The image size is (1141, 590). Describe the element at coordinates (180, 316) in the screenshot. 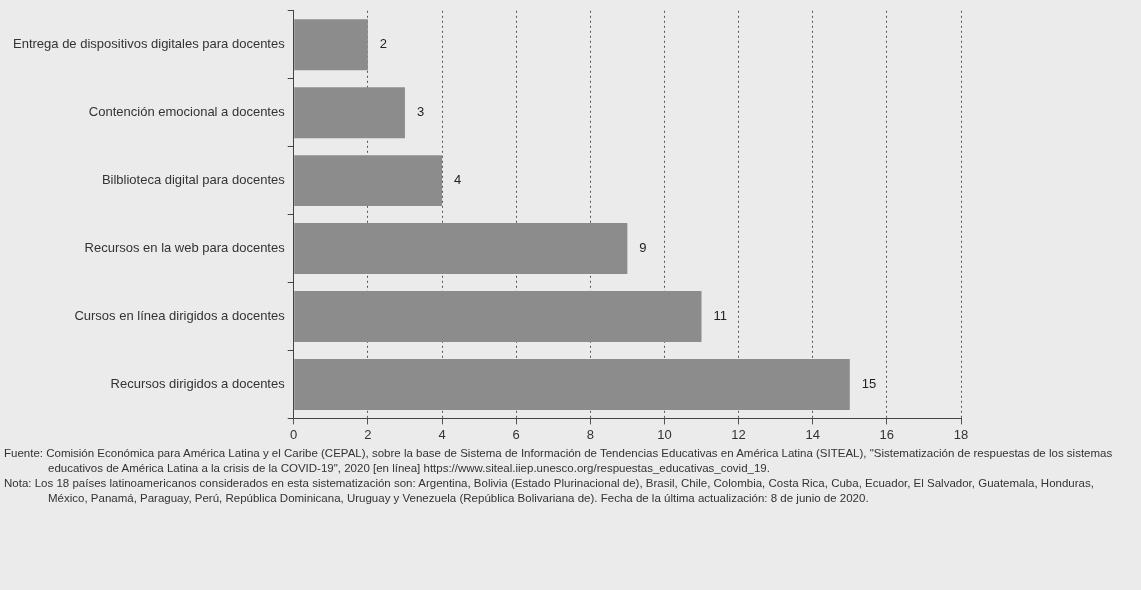

I see `y-tick-label: Cursos en línea dirigidos a docentes` at that location.